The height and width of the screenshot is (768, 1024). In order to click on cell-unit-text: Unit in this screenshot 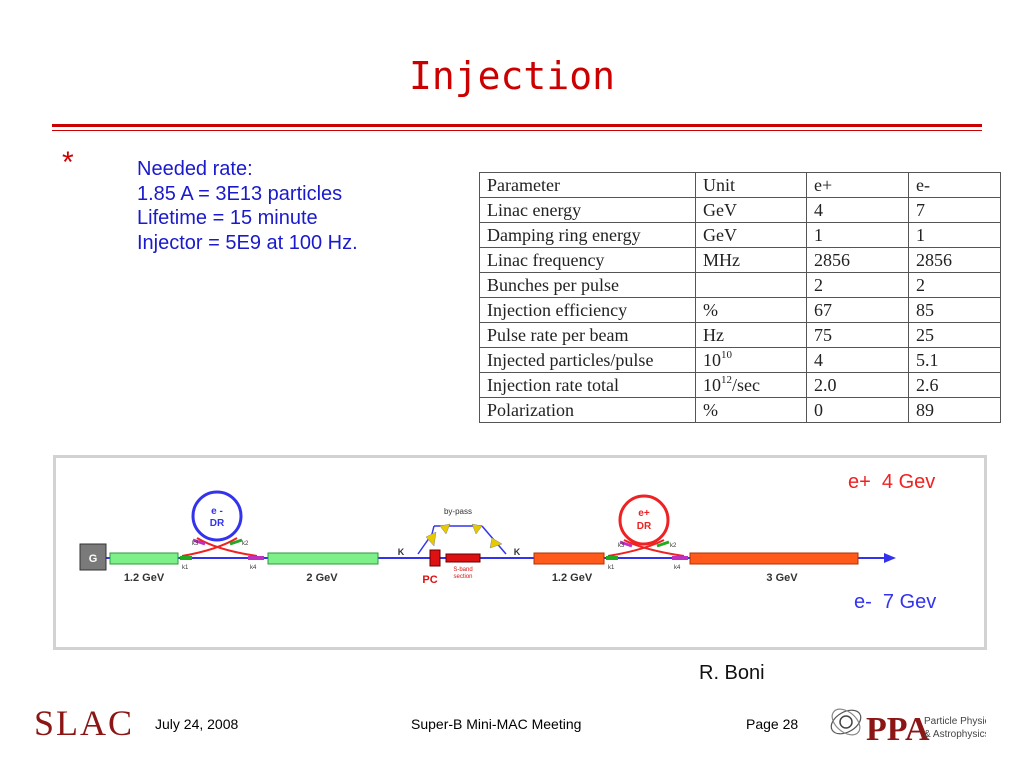, I will do `click(719, 185)`.